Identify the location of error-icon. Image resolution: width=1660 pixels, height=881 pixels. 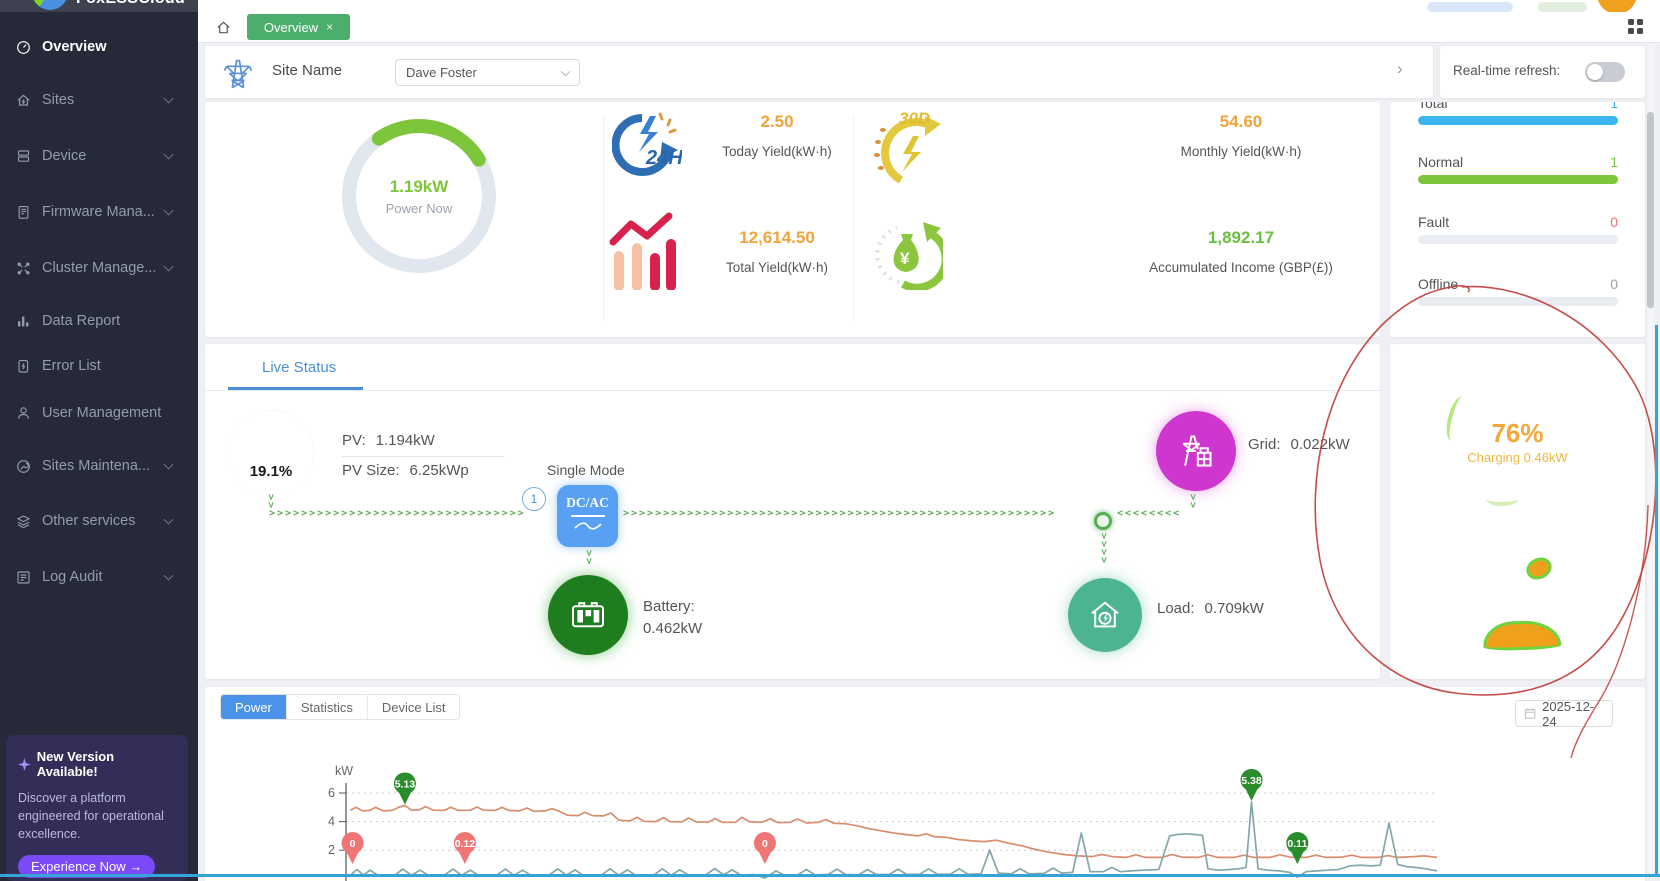
(23, 366).